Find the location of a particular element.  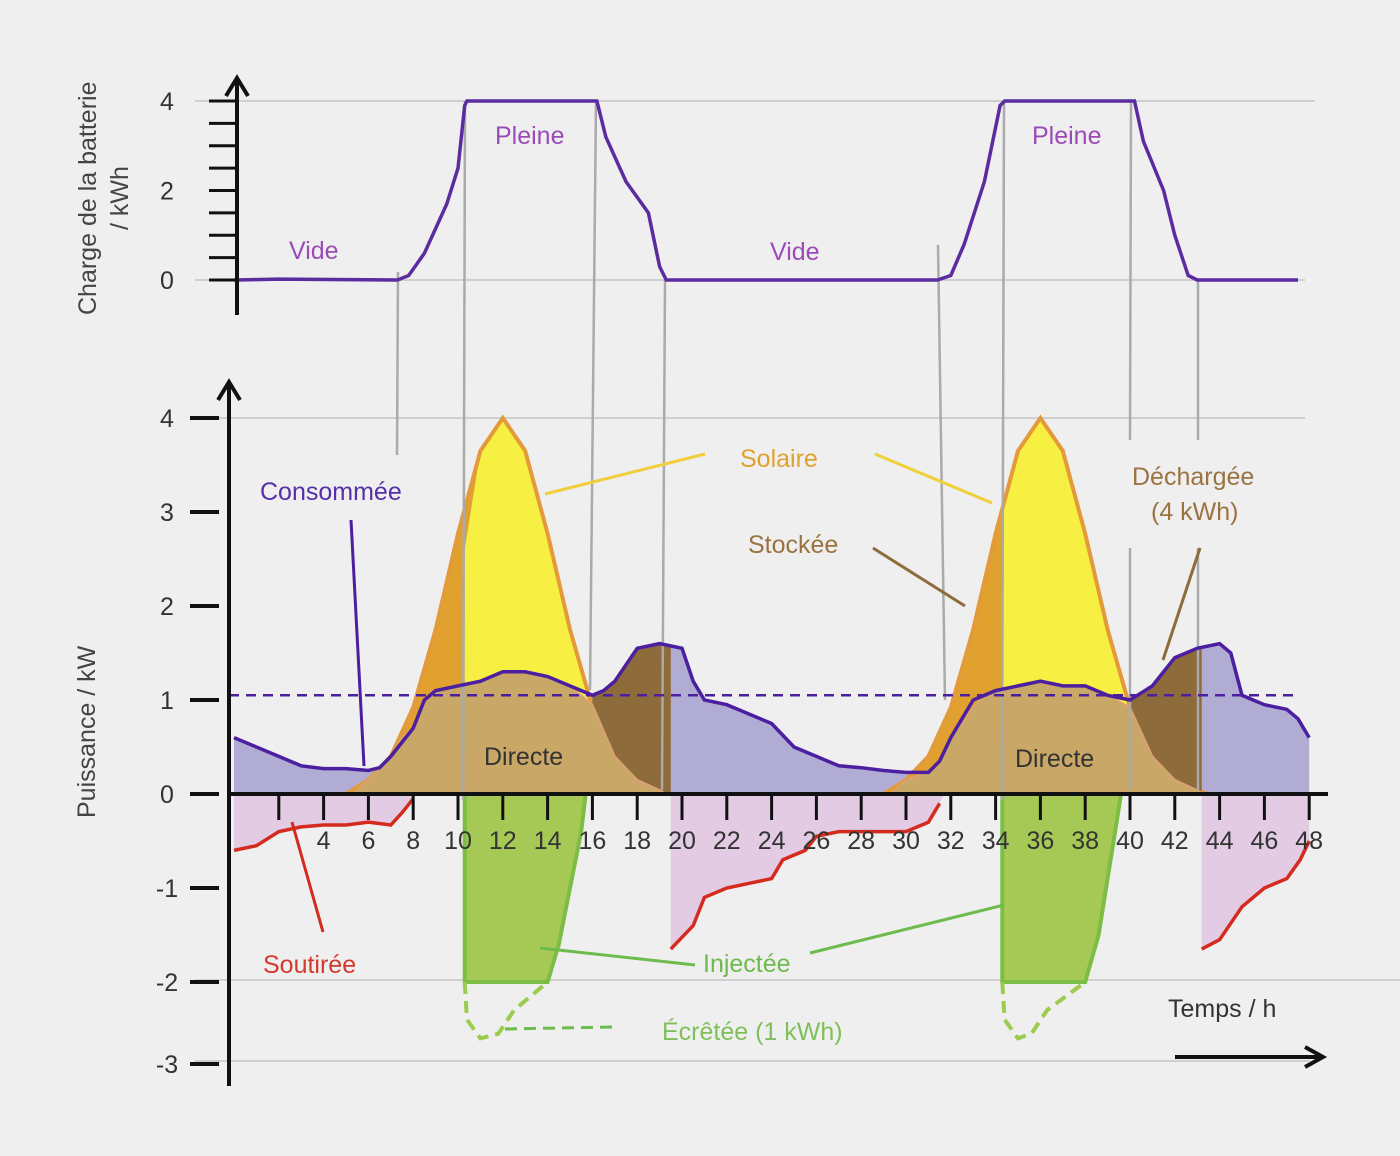

top-y-tick-label: 4 is located at coordinates (167, 102).